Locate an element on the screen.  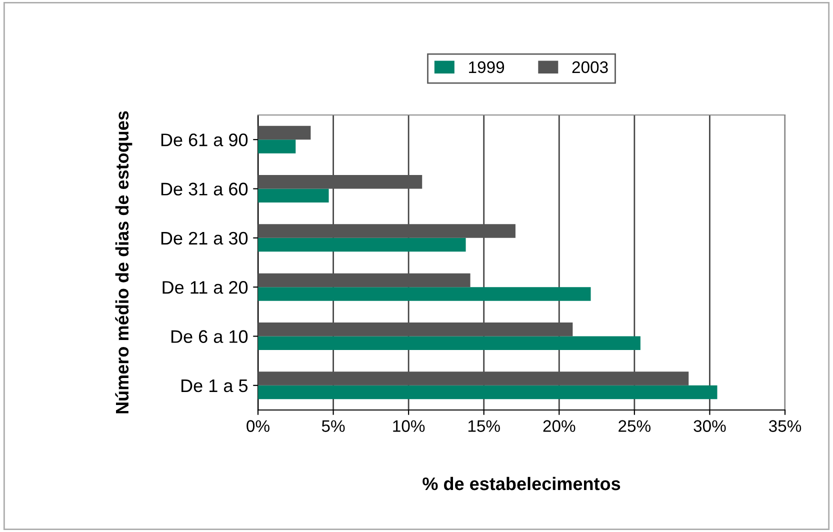
x-tick-label: 30% is located at coordinates (710, 426).